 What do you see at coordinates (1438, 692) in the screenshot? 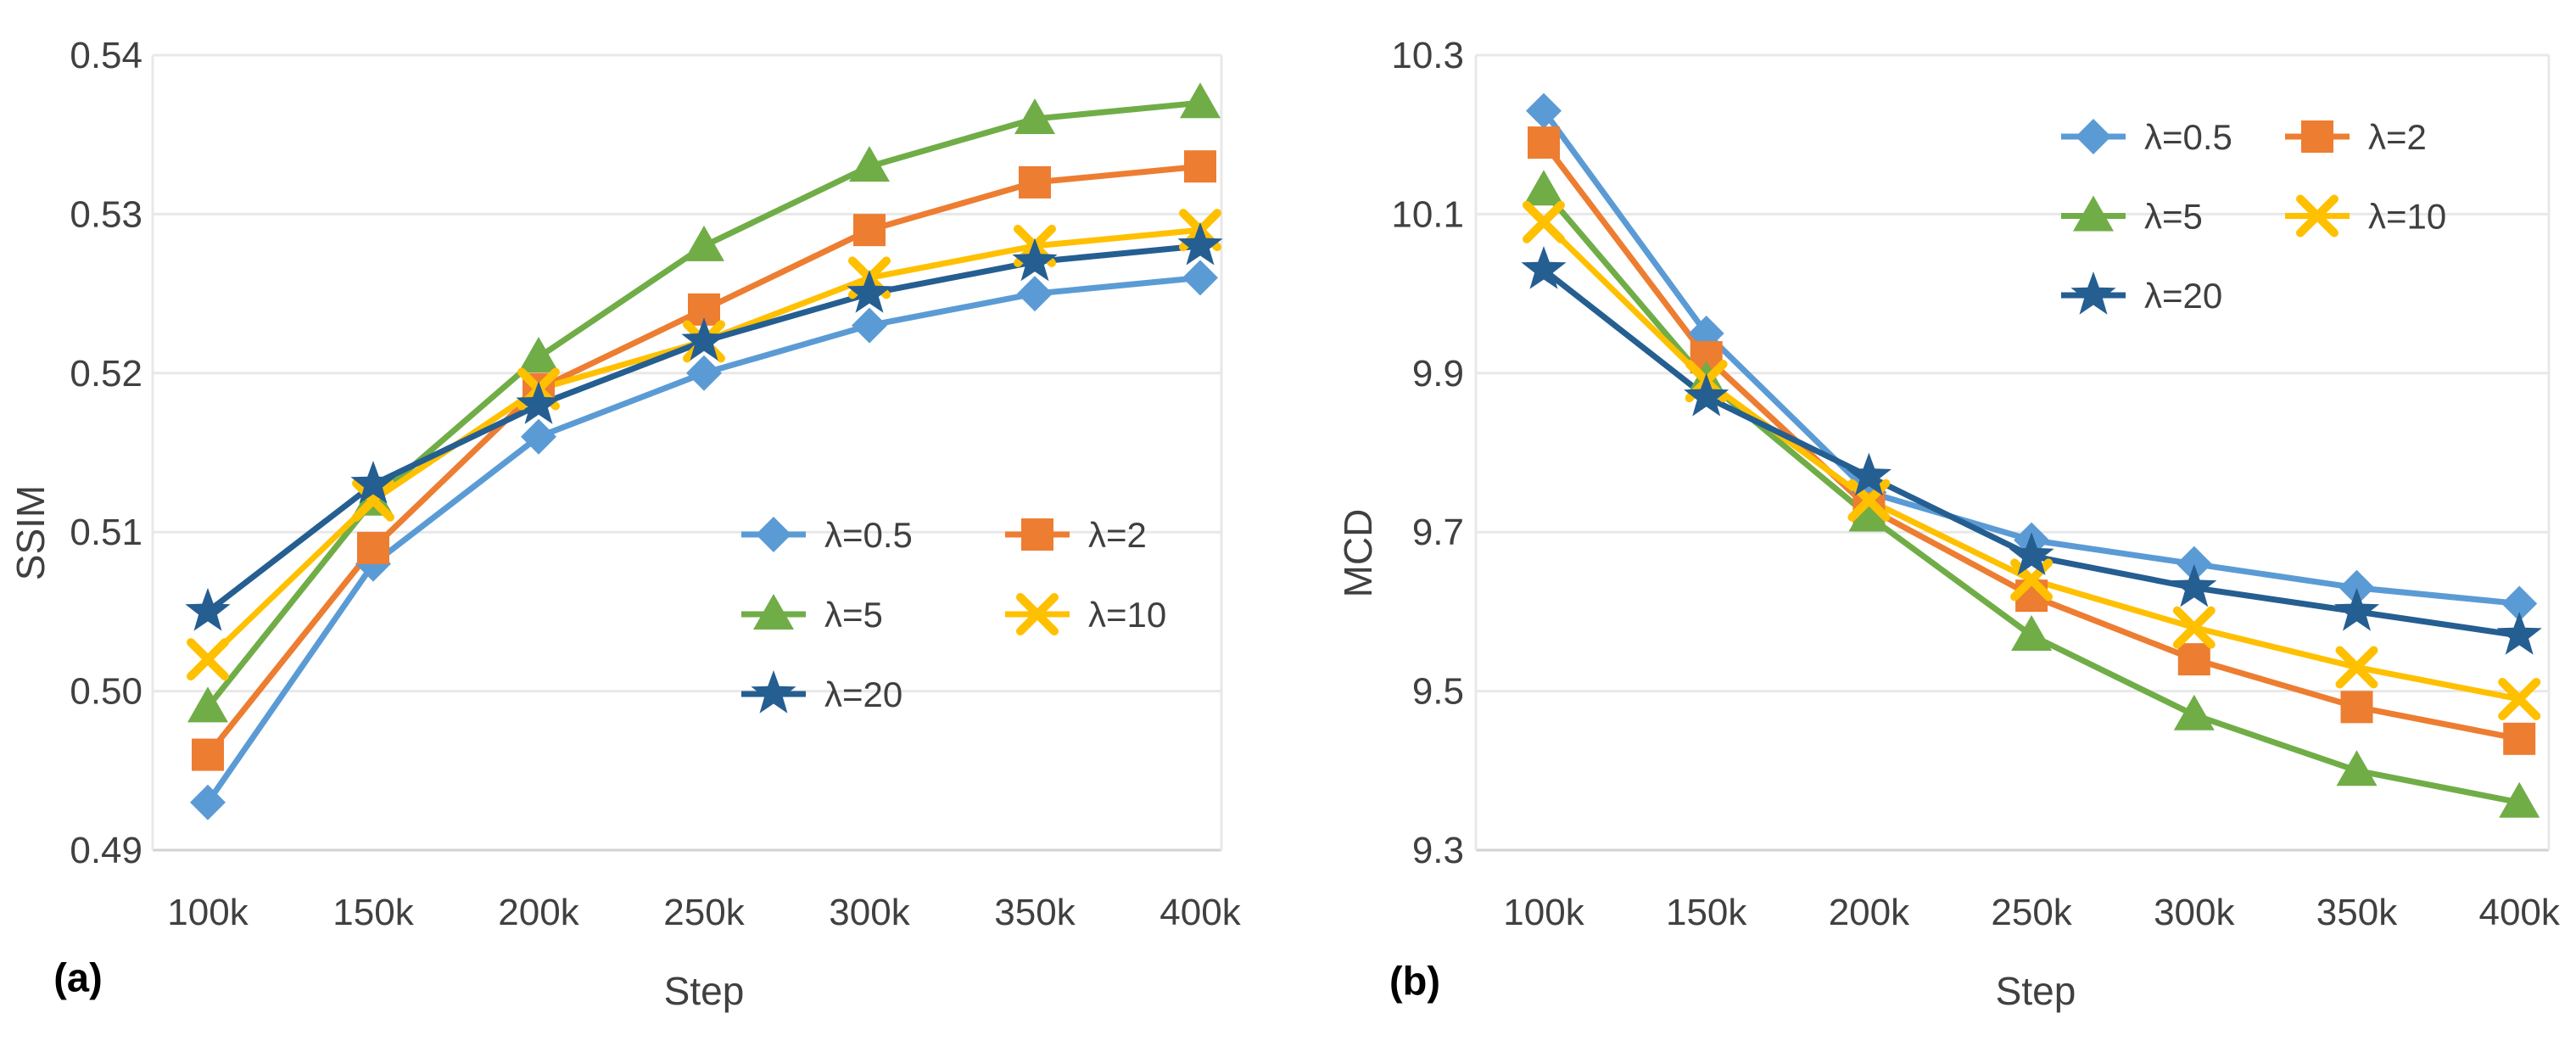
I see `y-tick-label: 9.5` at bounding box center [1438, 692].